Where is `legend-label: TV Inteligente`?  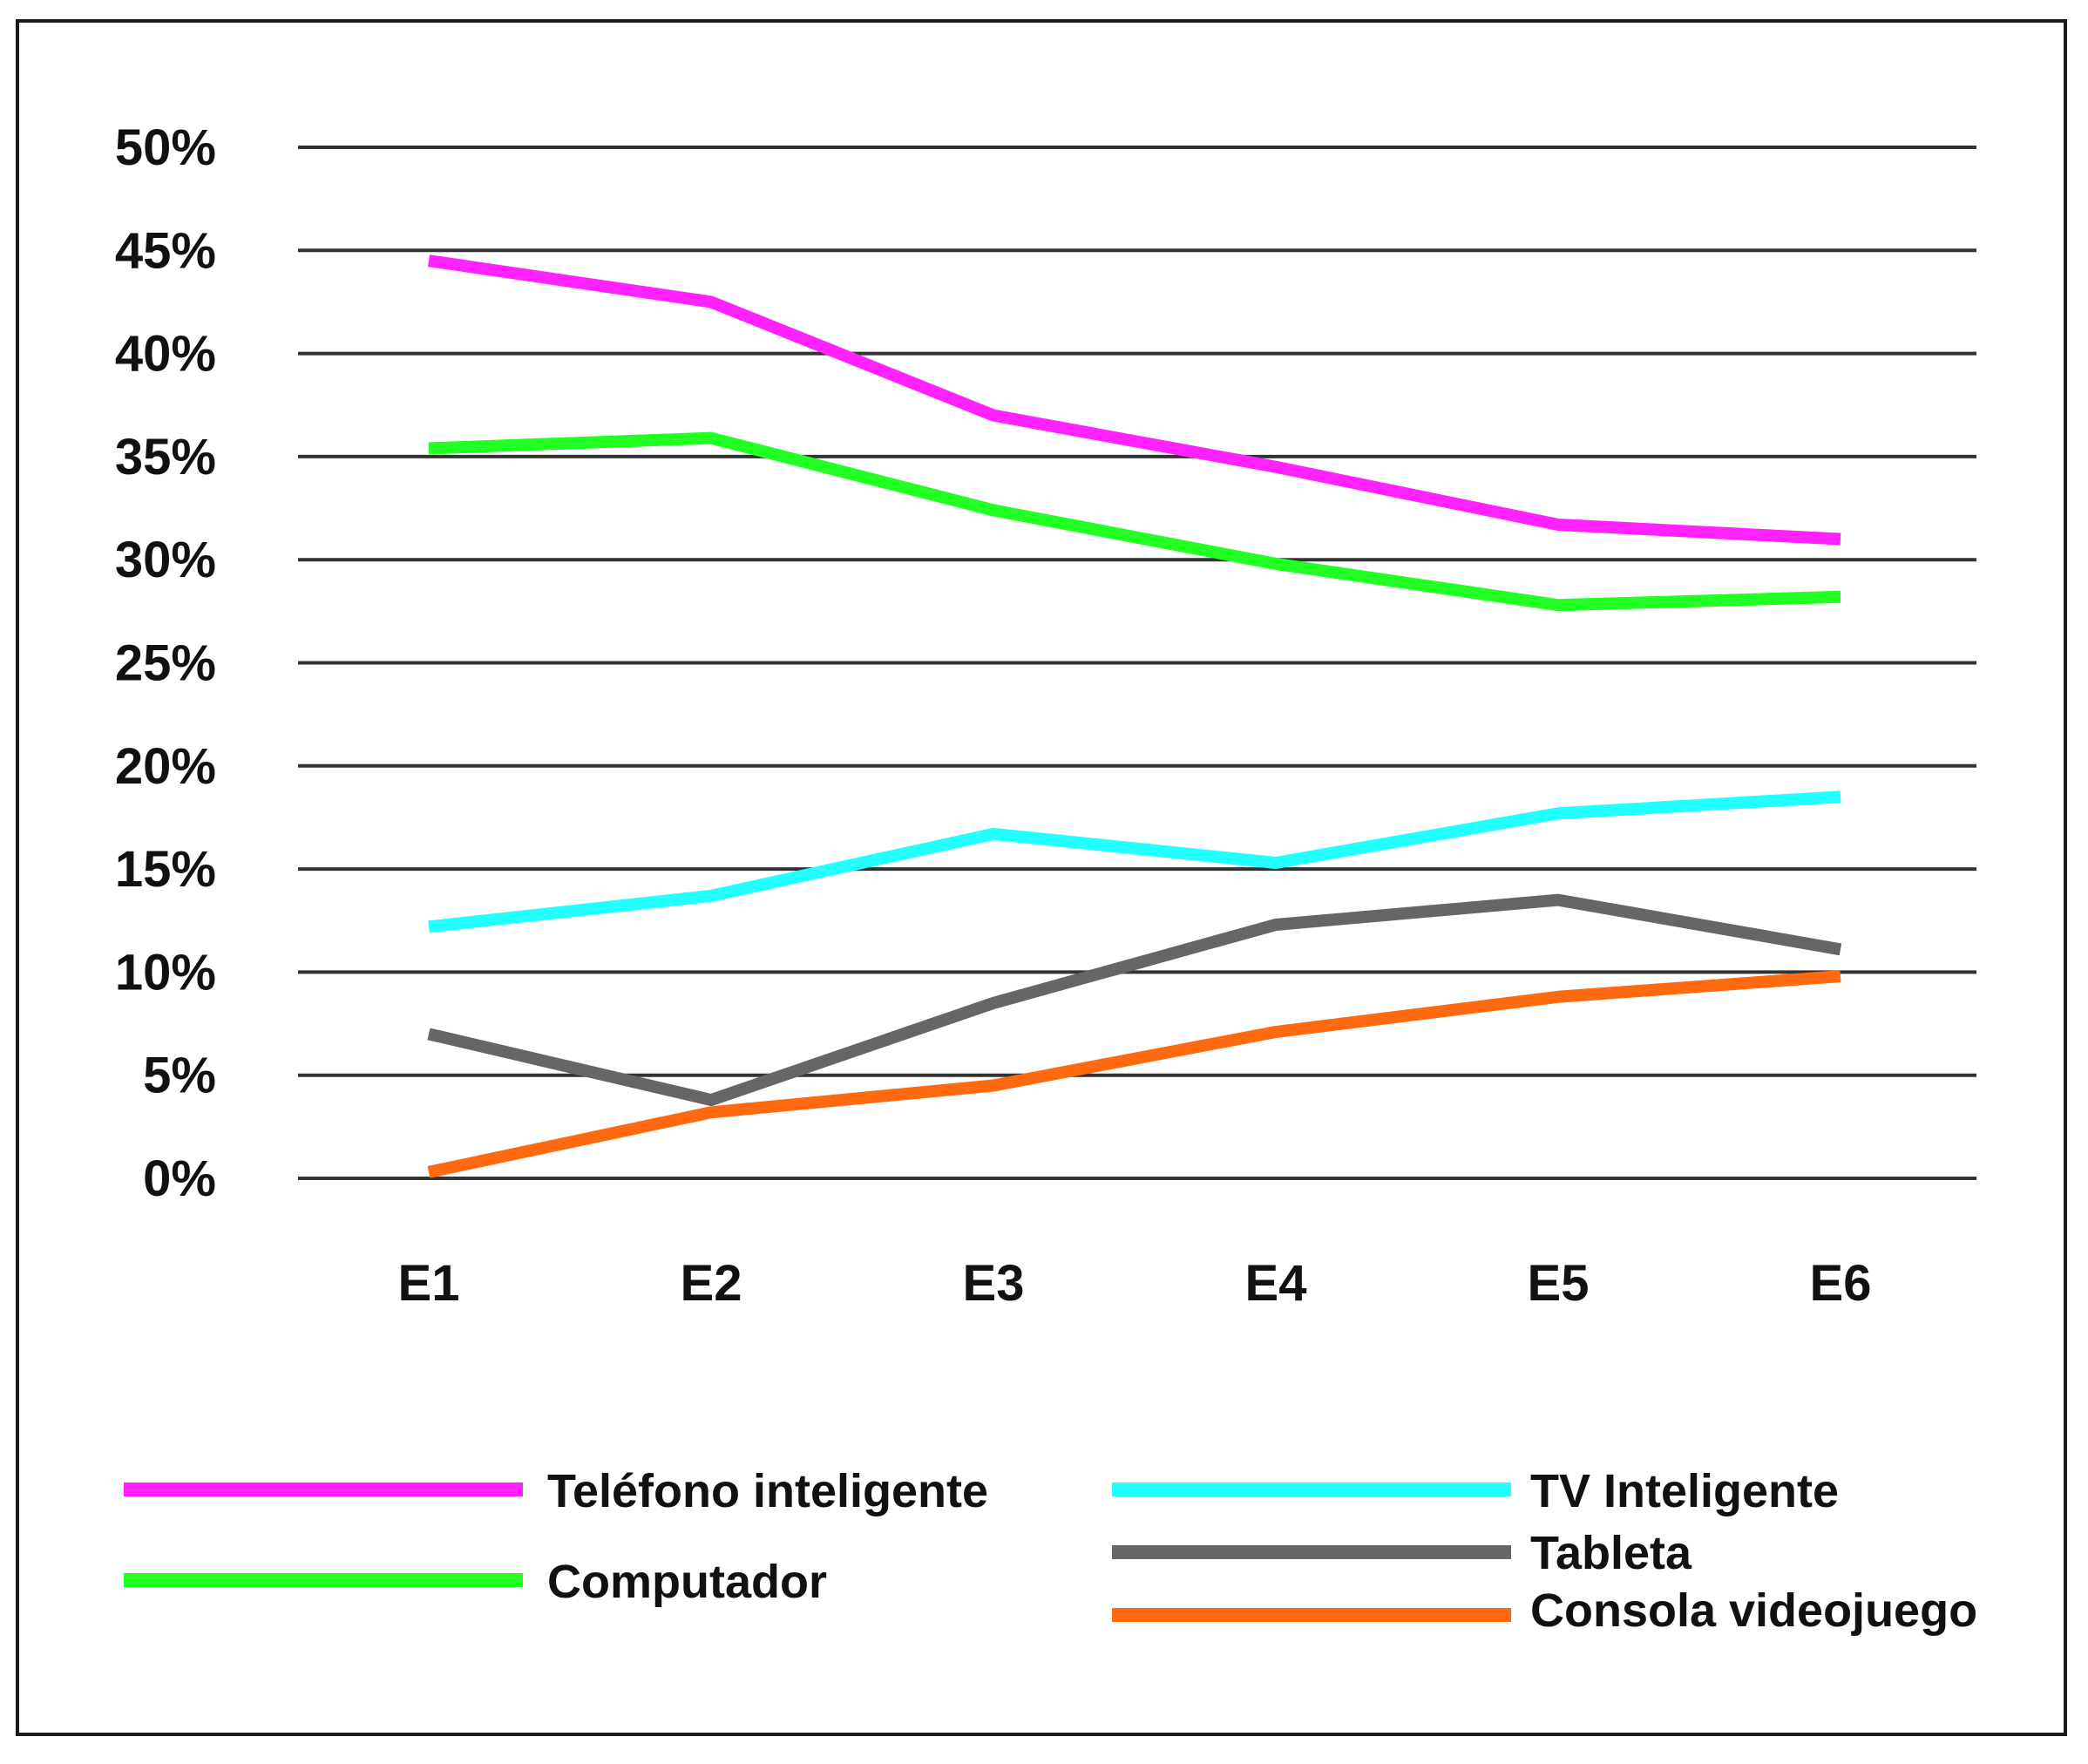
legend-label: TV Inteligente is located at coordinates (1684, 1491).